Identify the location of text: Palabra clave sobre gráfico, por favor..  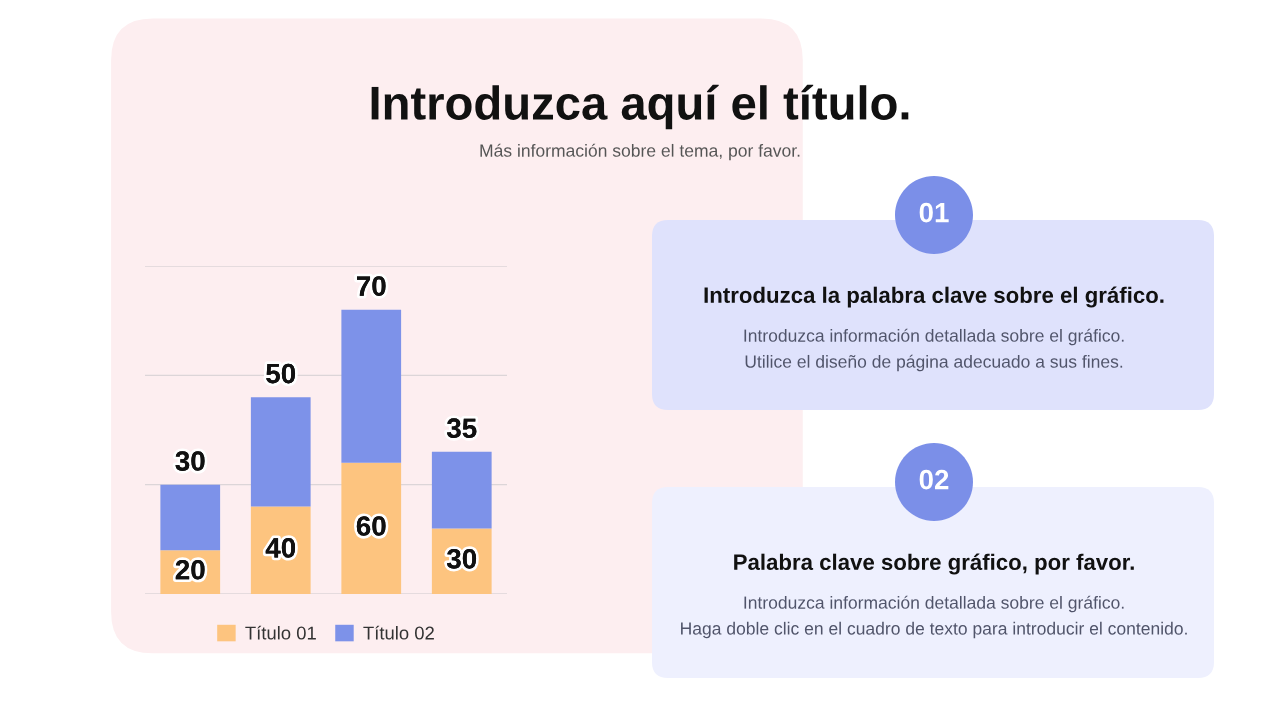
(934, 564).